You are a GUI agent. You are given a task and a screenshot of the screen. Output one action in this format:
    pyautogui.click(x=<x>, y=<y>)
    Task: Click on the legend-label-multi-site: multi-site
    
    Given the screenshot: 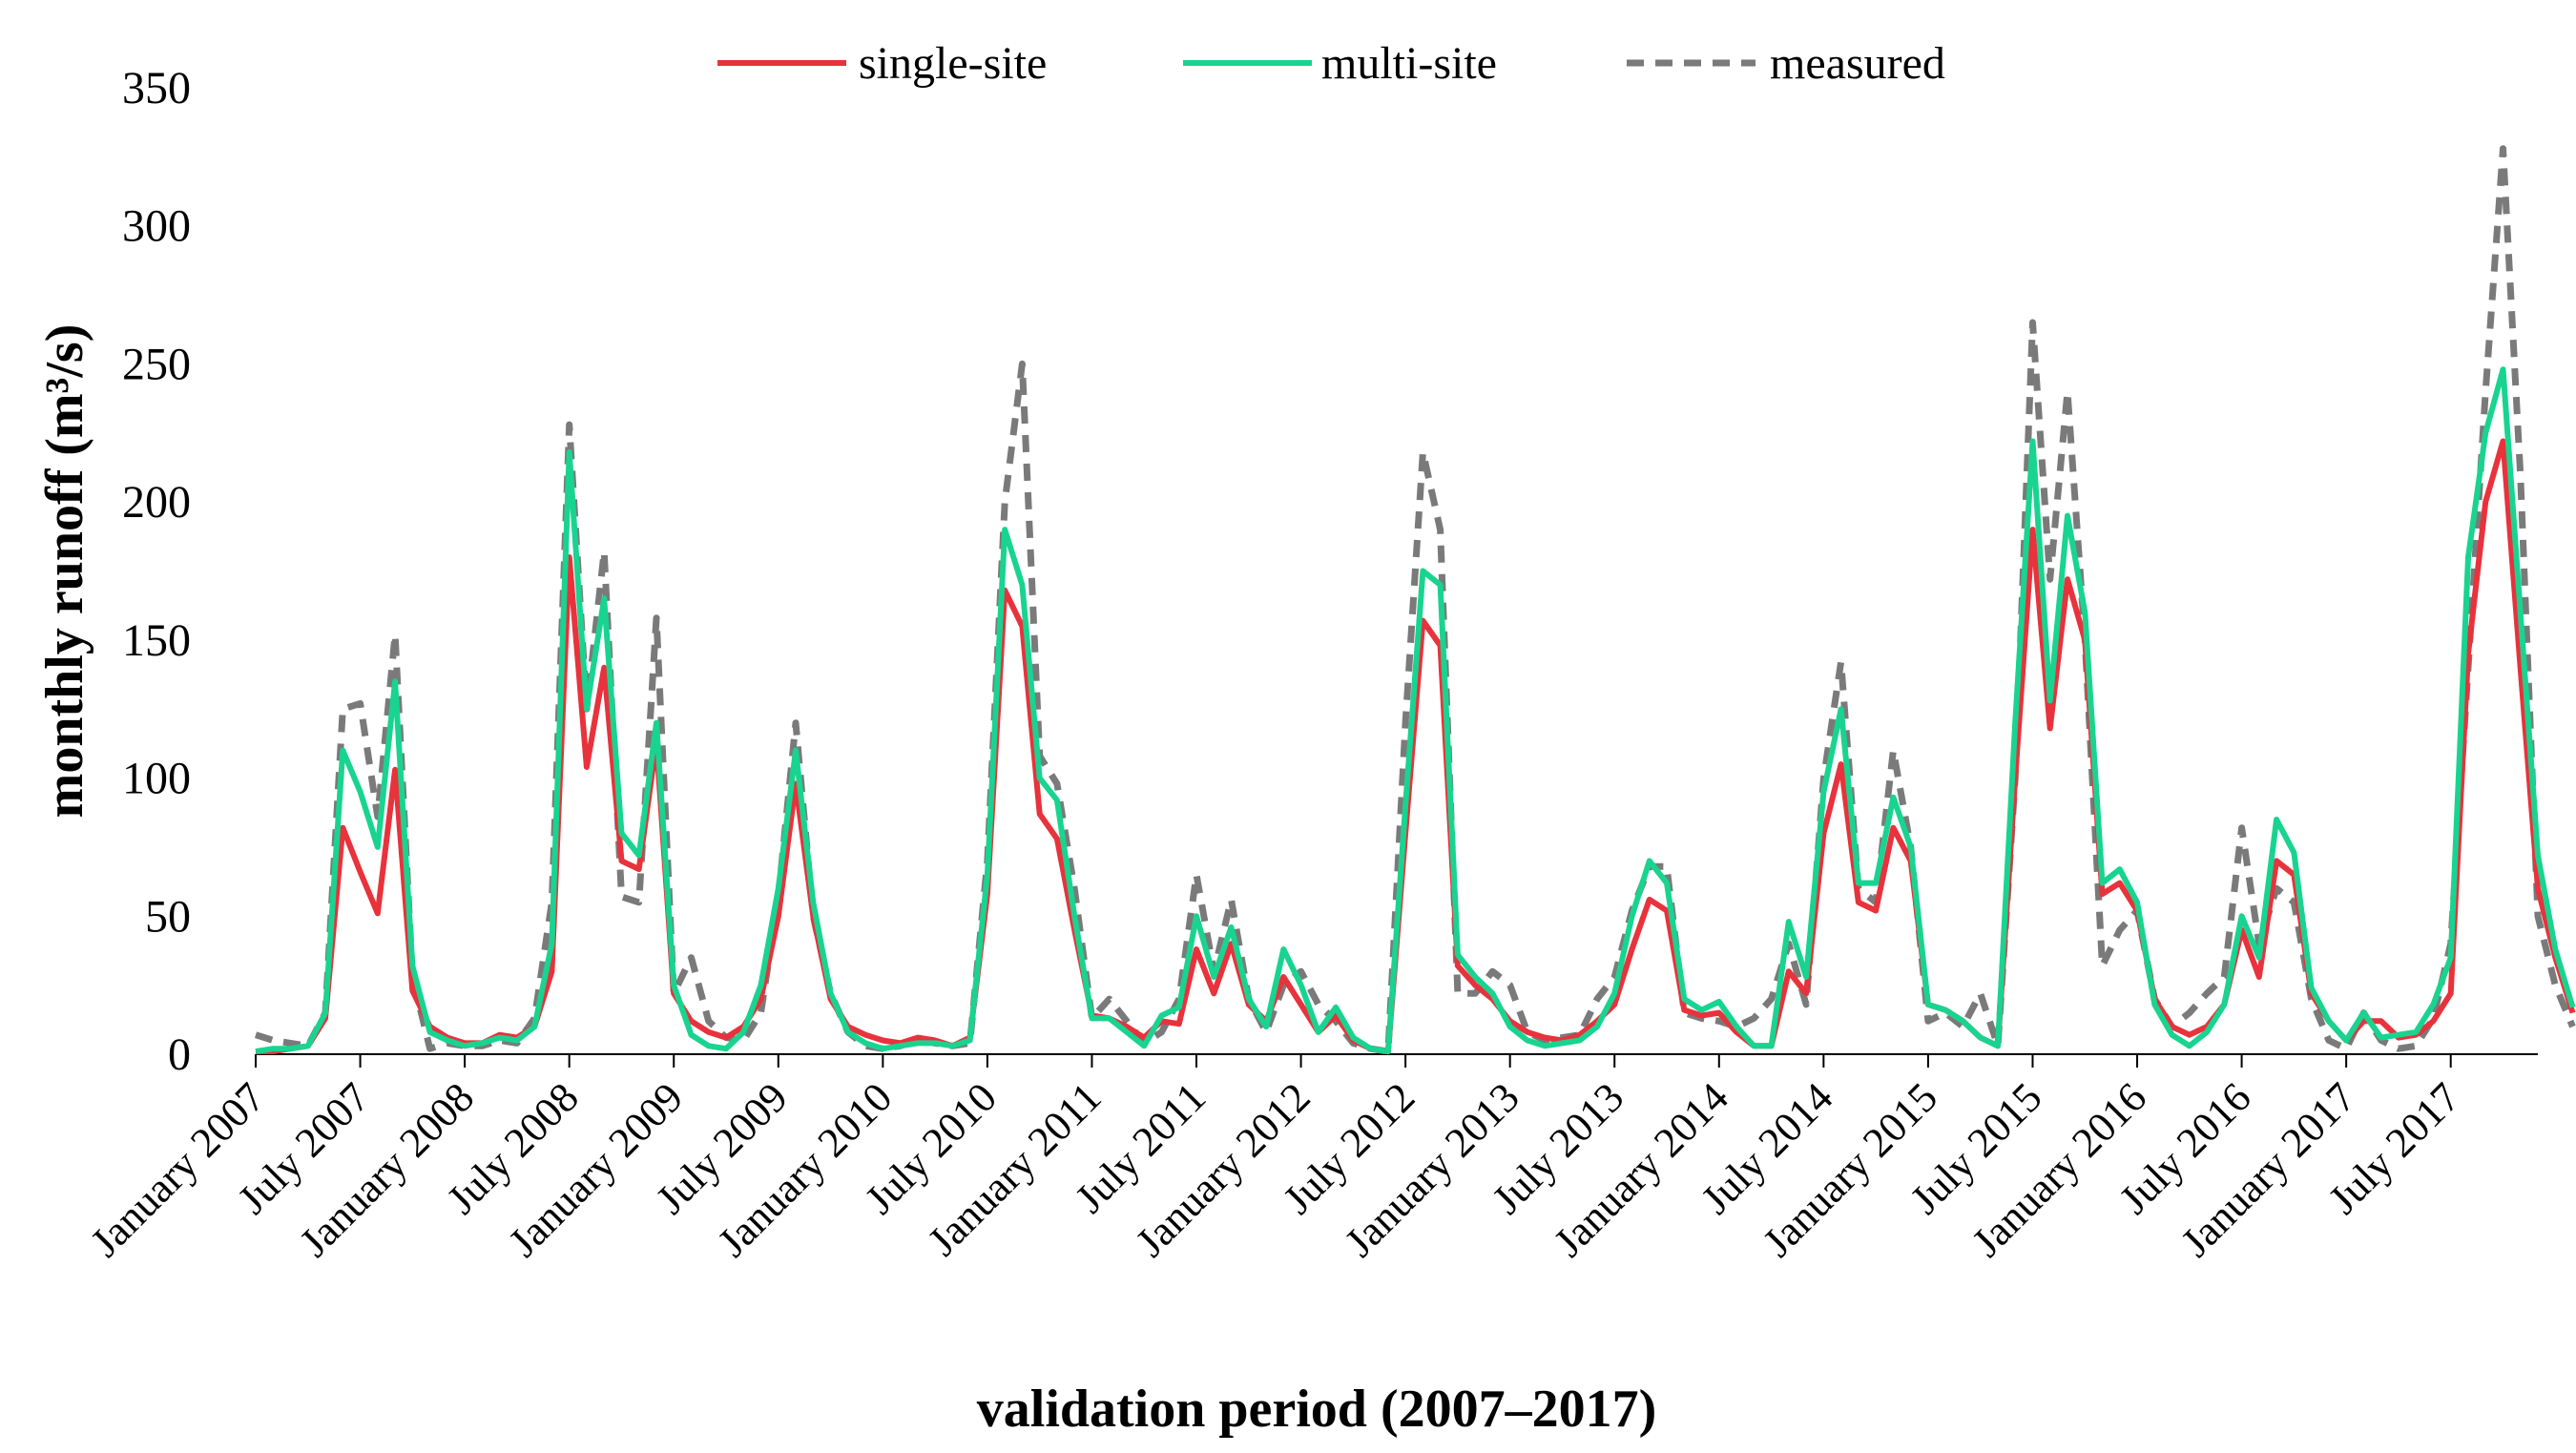 What is the action you would take?
    pyautogui.click(x=1409, y=63)
    